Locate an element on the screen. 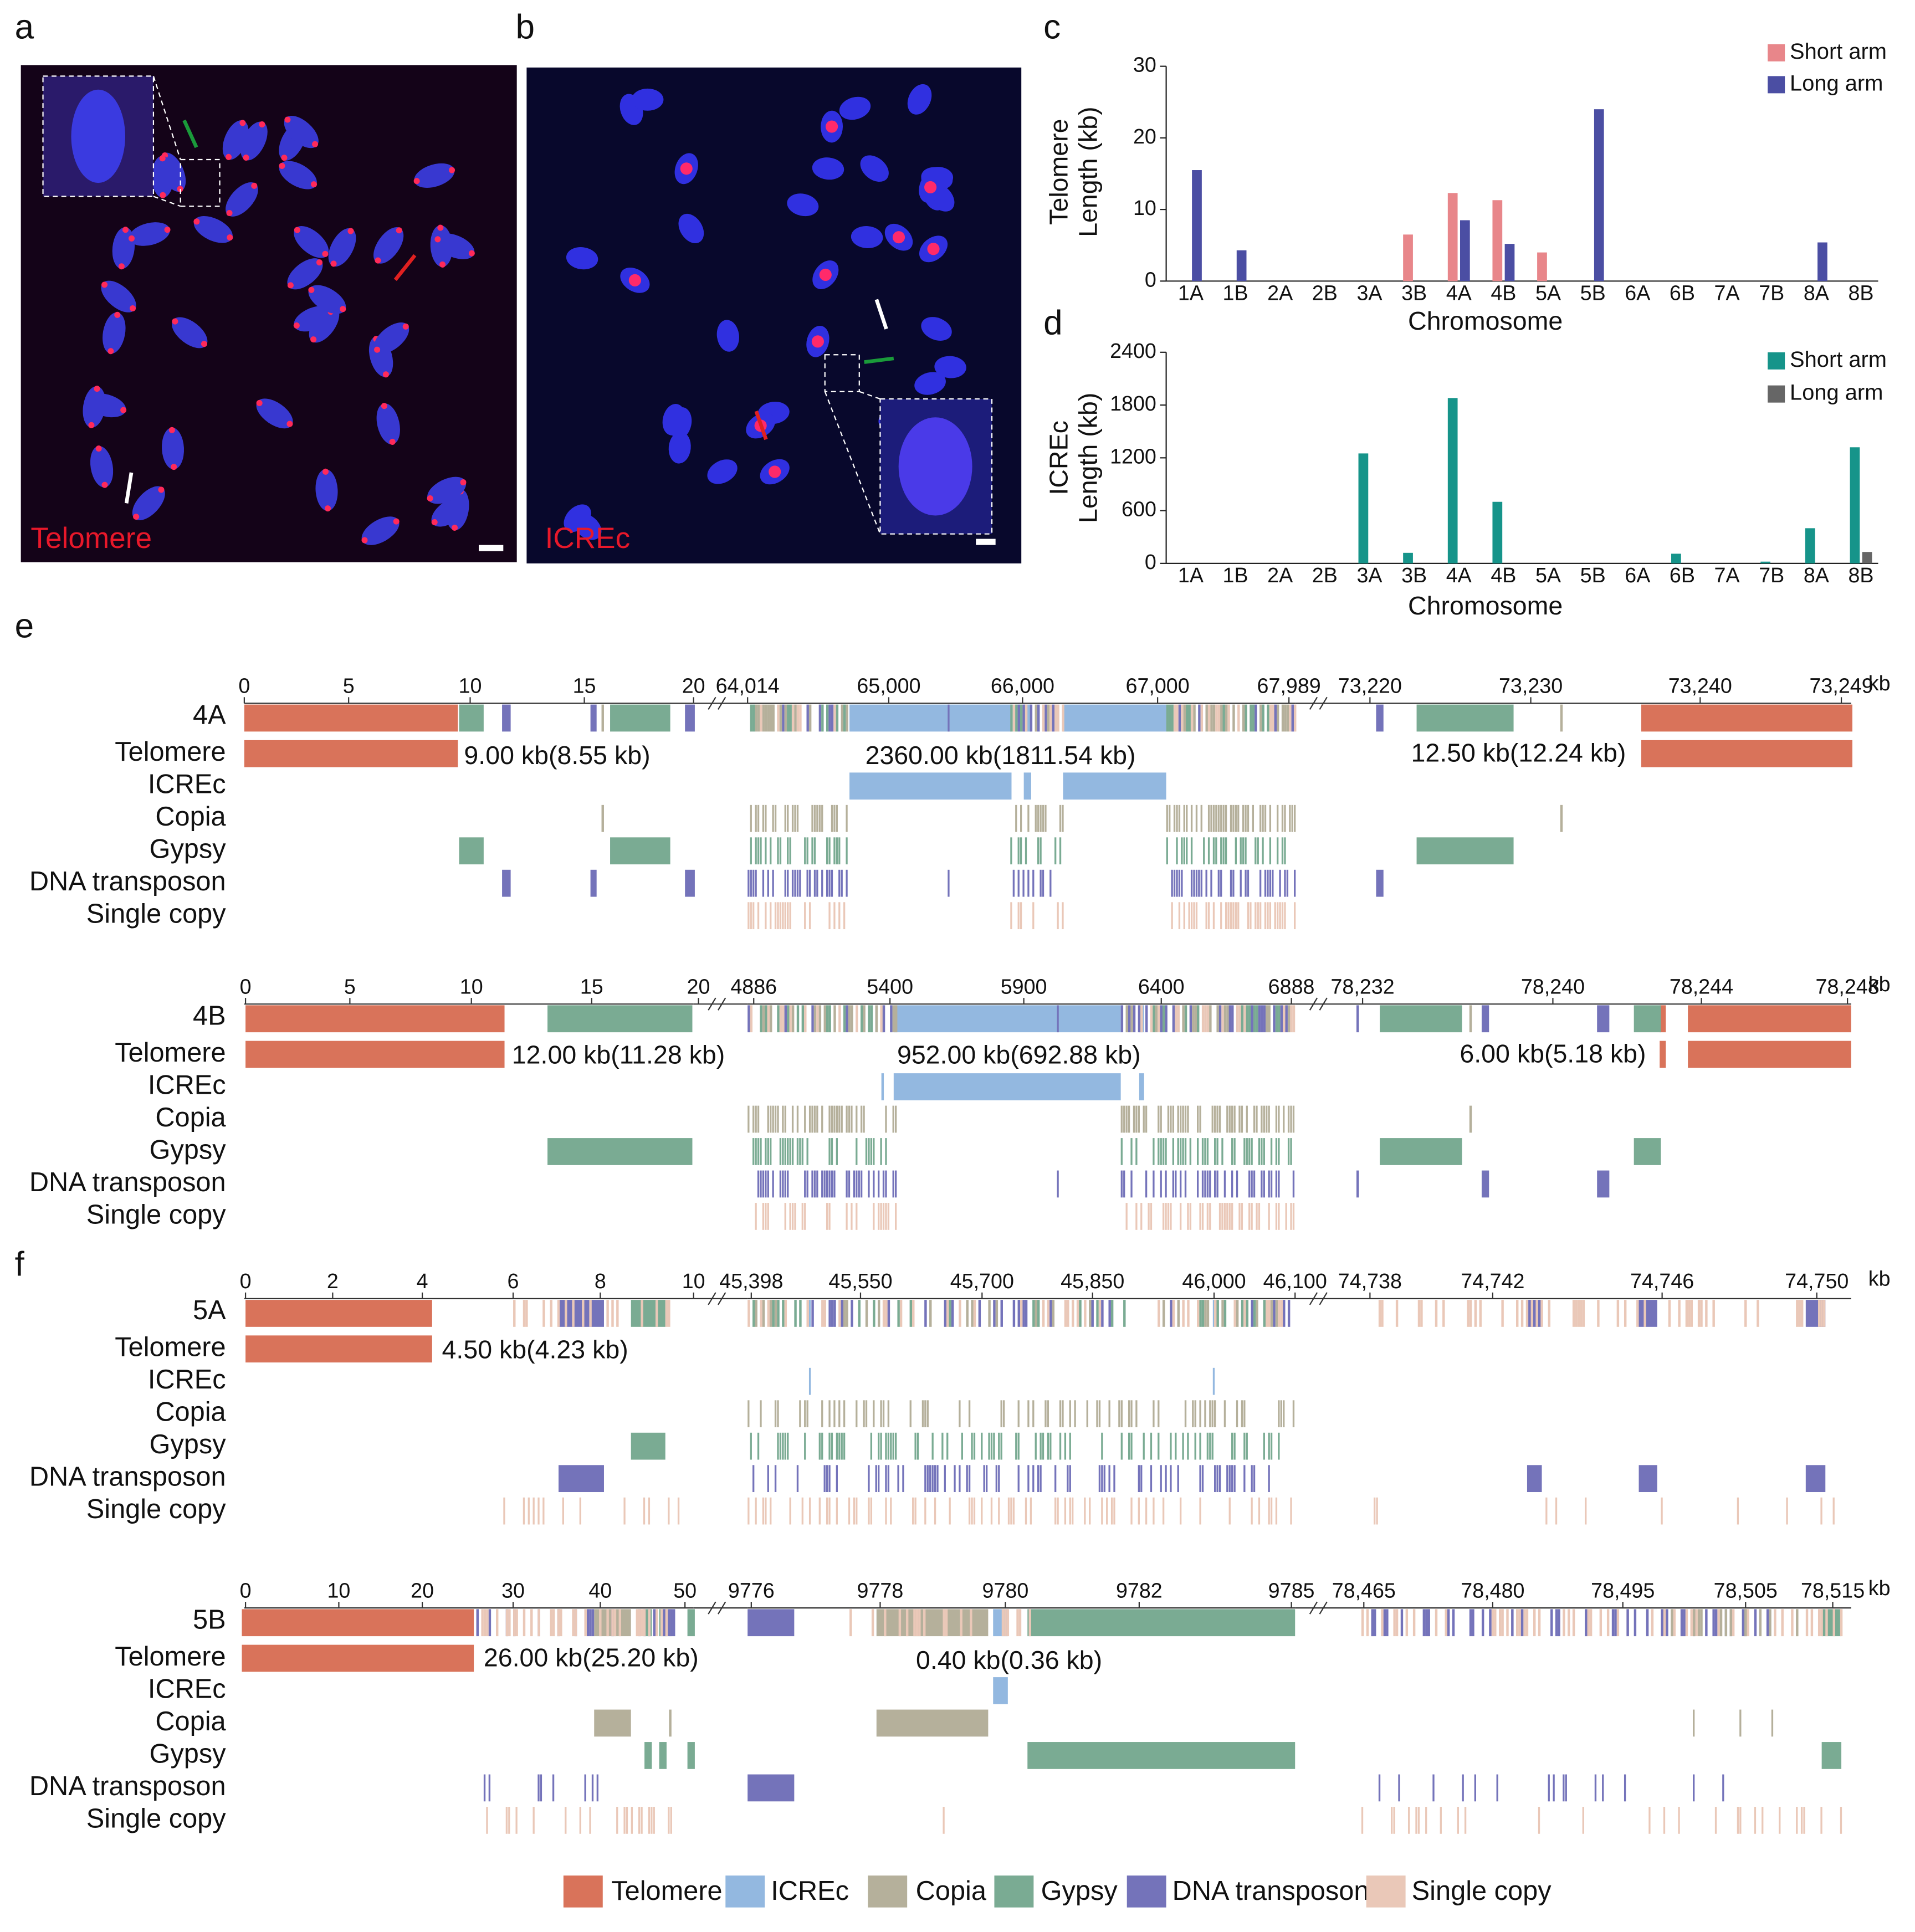  x-tick-label: 5B is located at coordinates (1593, 575).